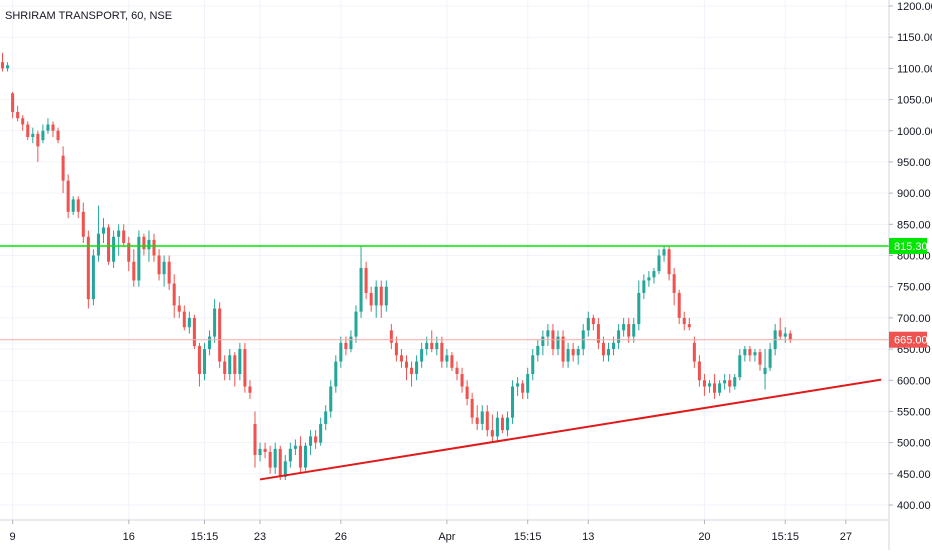 This screenshot has height=555, width=932. I want to click on price-labels: 815.30 665.00, so click(908, 292).